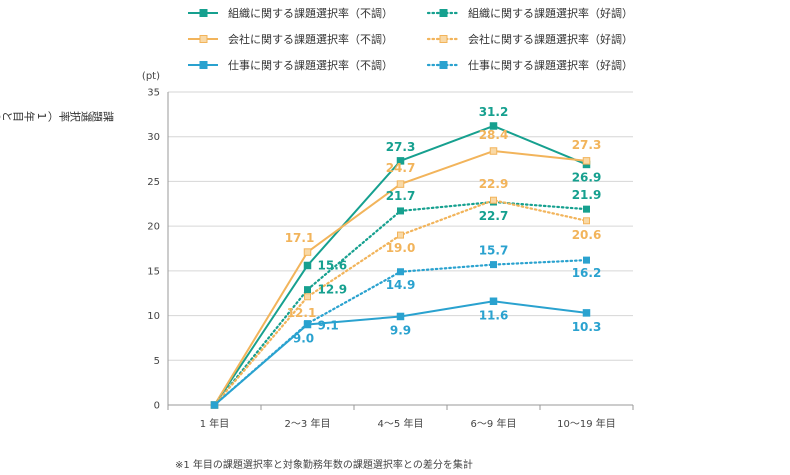 The height and width of the screenshot is (475, 790). What do you see at coordinates (587, 273) in the screenshot?
I see `data-label: 16.2` at bounding box center [587, 273].